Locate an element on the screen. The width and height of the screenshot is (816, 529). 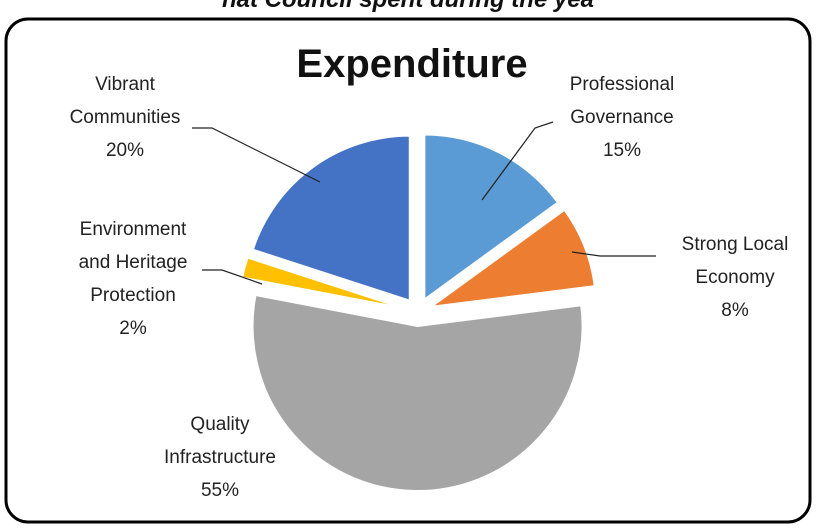
page-heading: hat Council spent during the yea is located at coordinates (408, 7).